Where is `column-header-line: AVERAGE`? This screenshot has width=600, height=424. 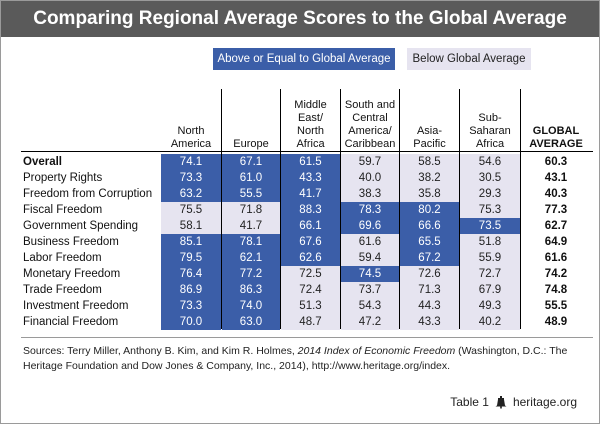
column-header-line: AVERAGE is located at coordinates (556, 144).